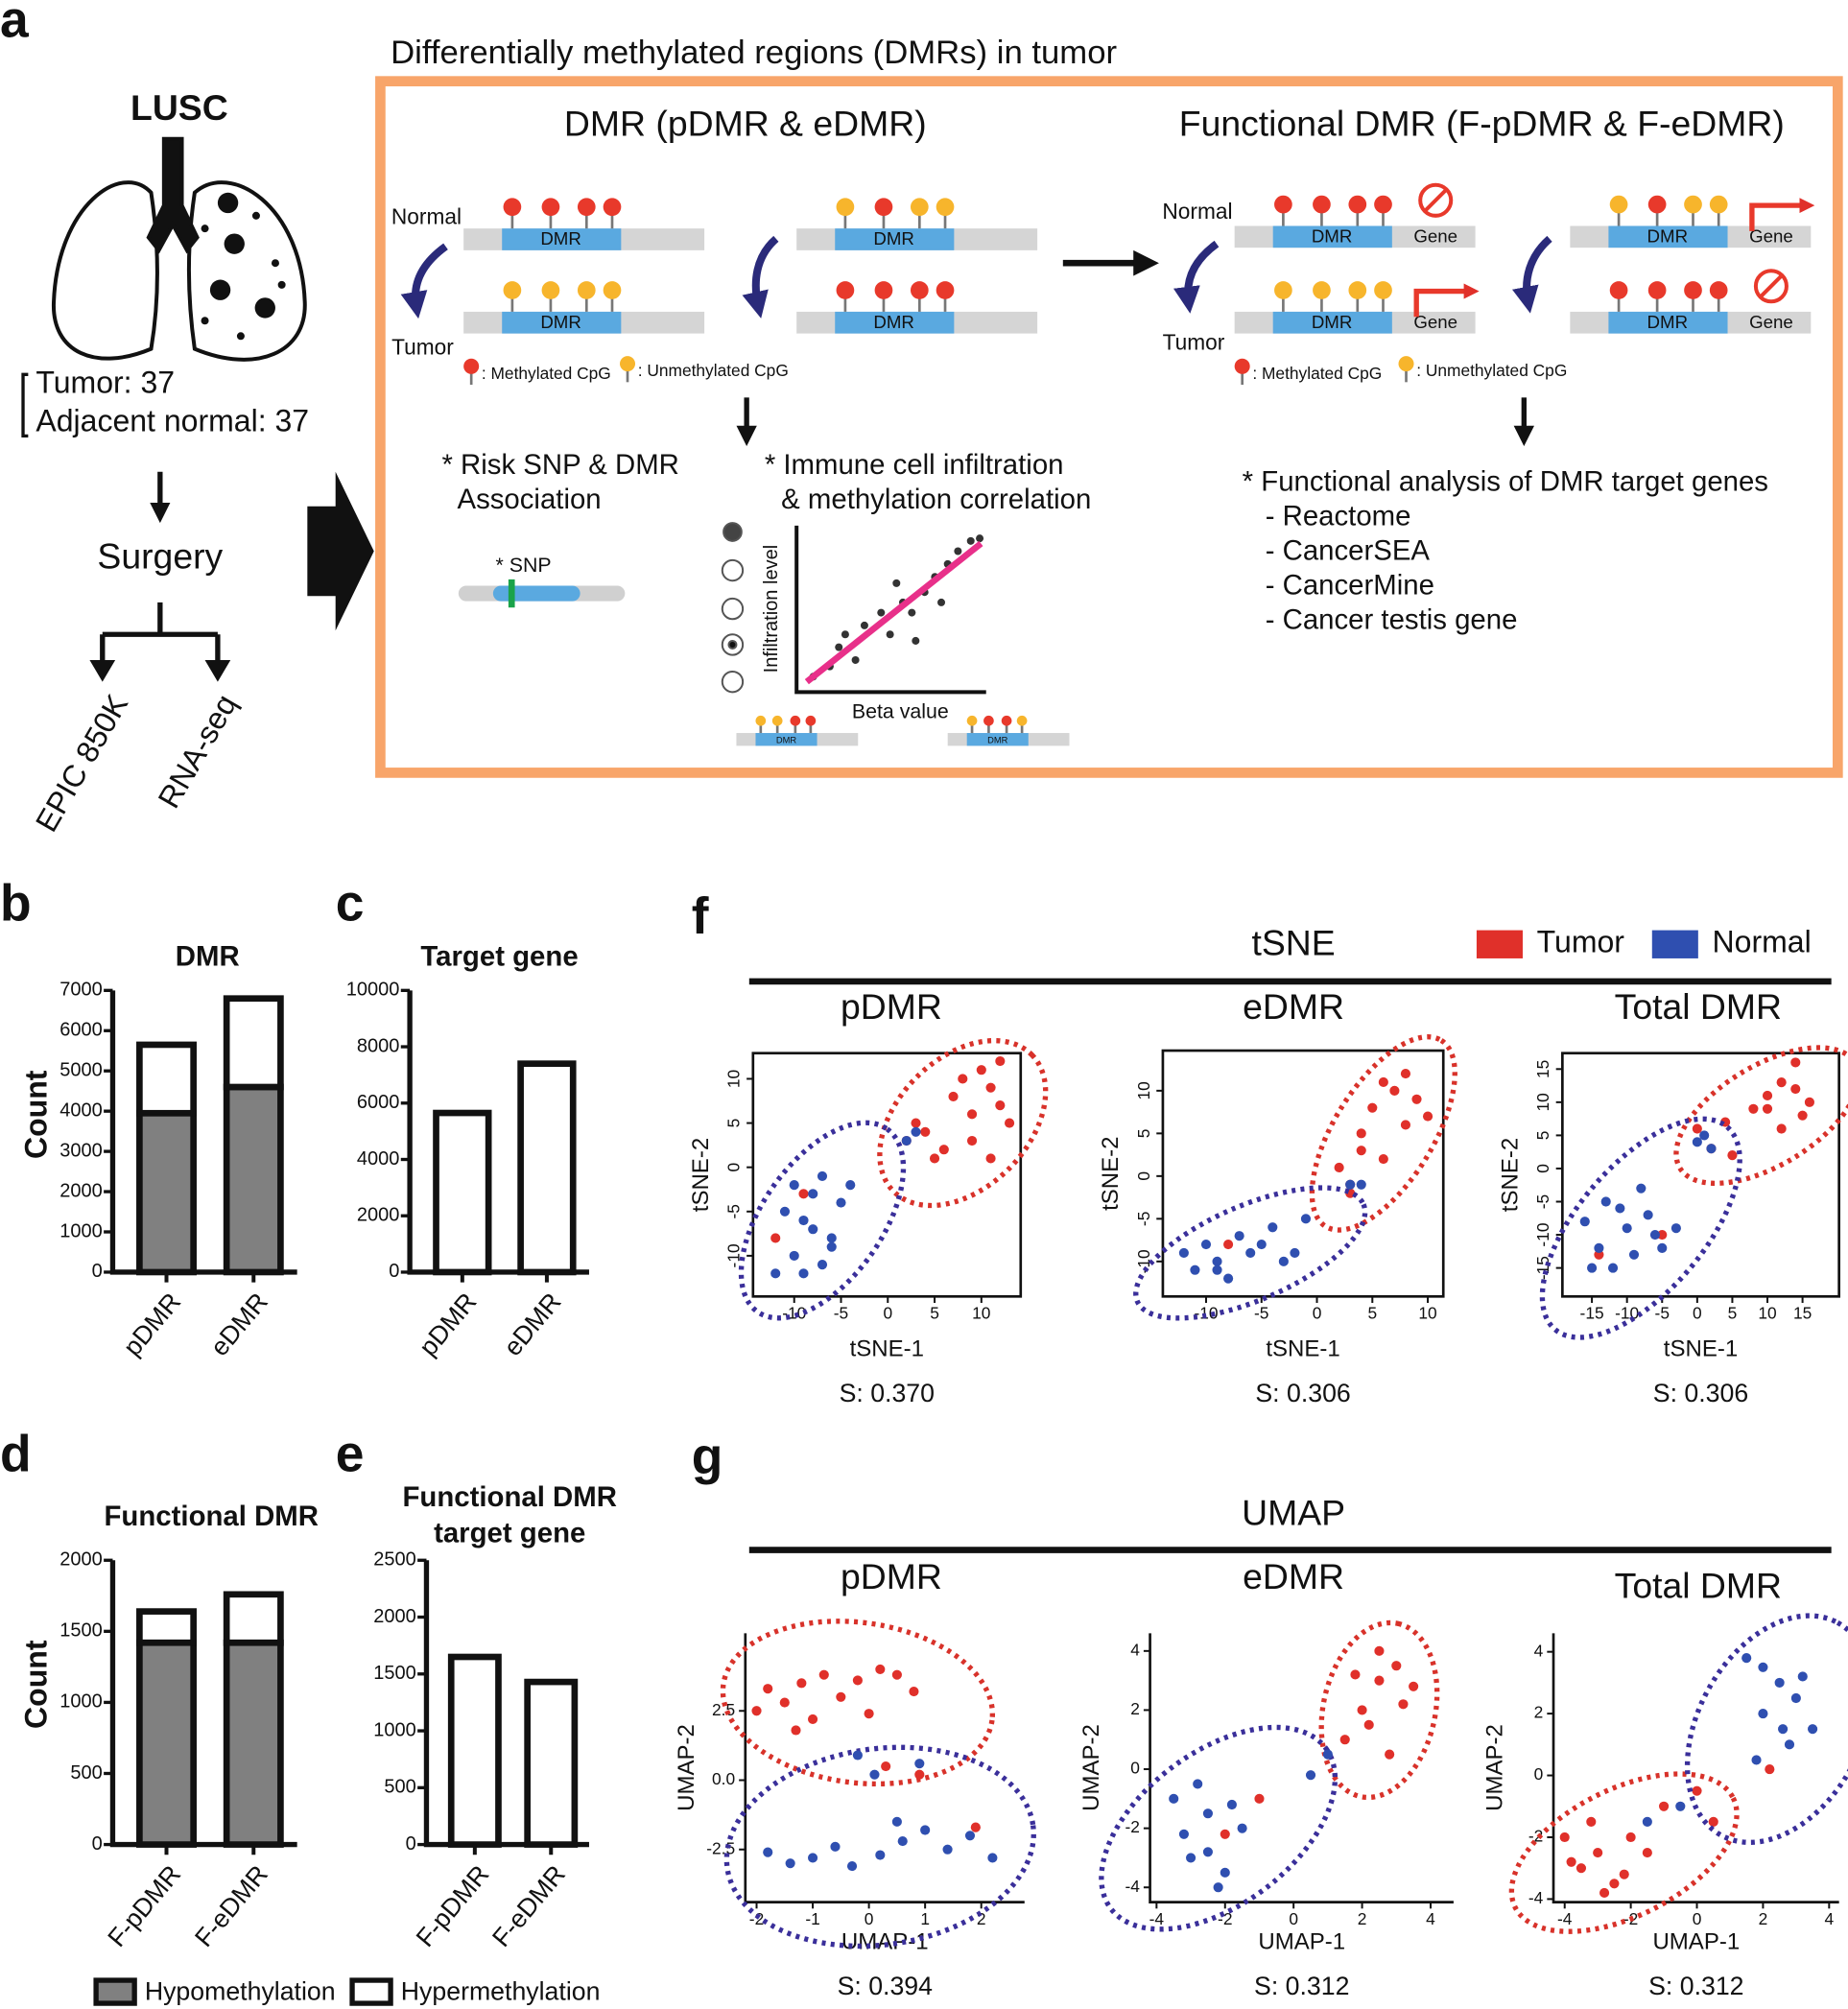 This screenshot has width=1848, height=2009. I want to click on x-tick-label: 5, so click(934, 1313).